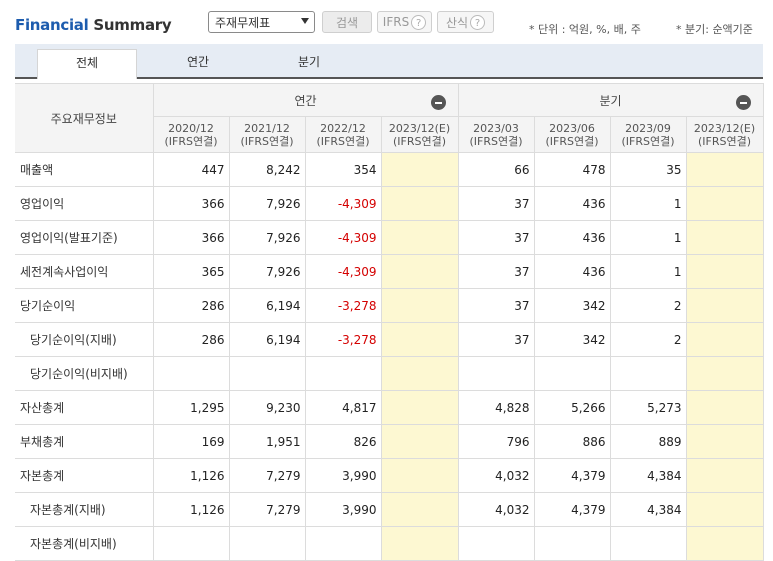  I want to click on row-label: 당기순이익(지배), so click(84, 339).